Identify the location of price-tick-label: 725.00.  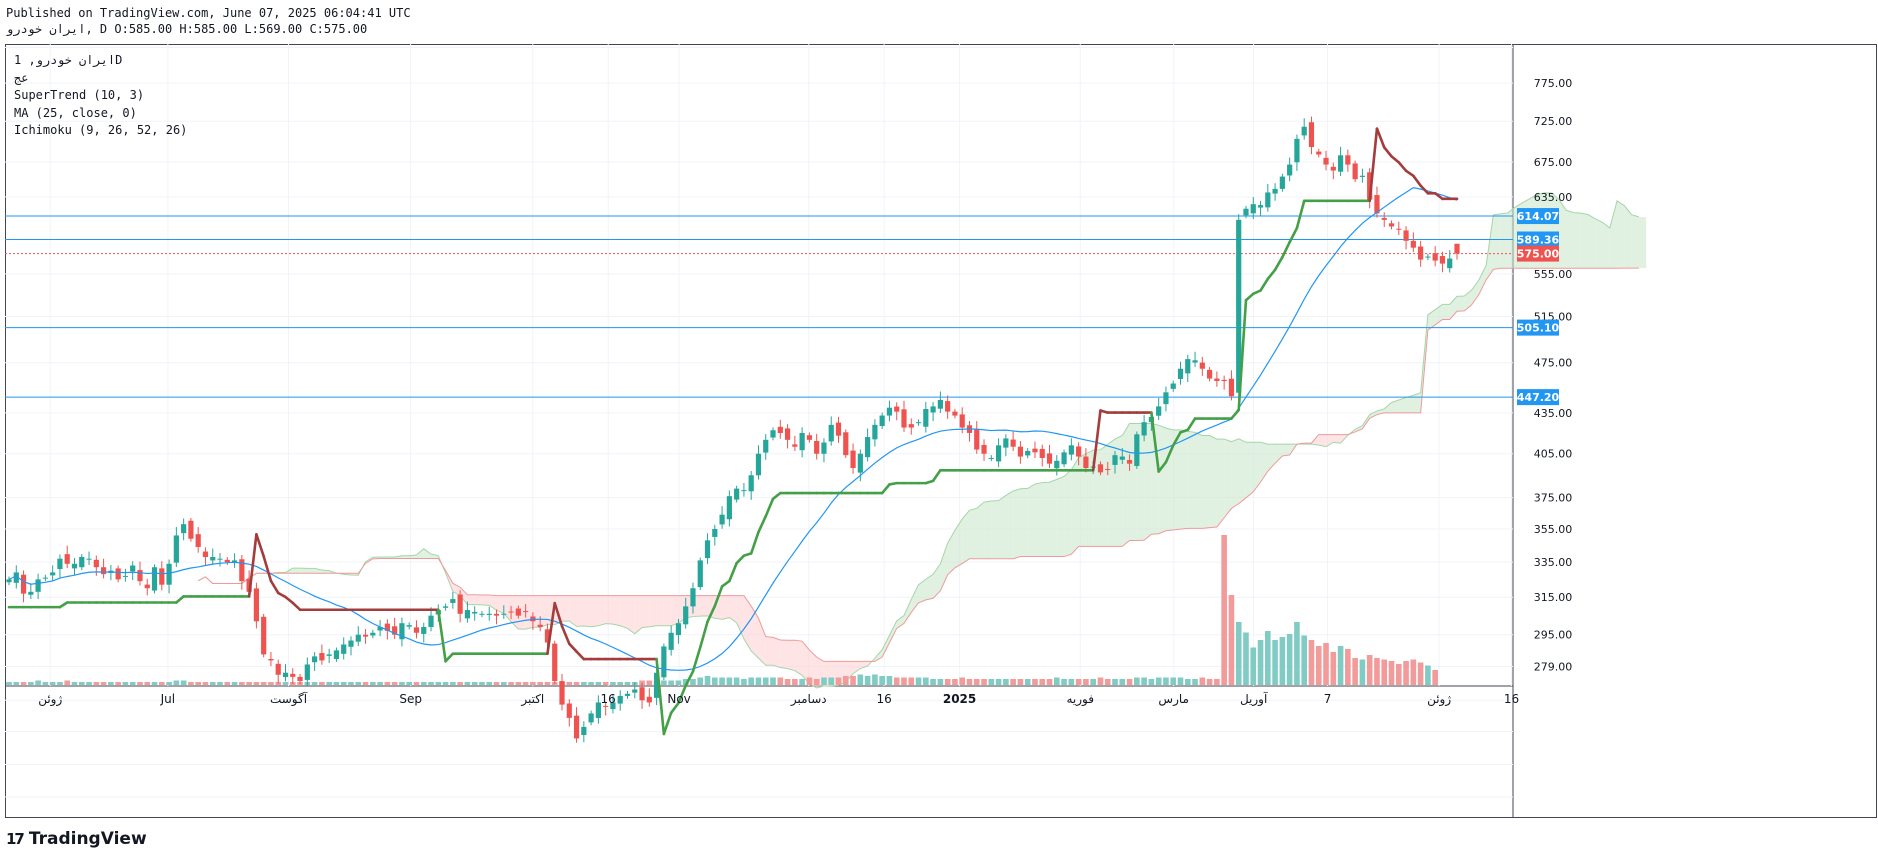
(1553, 121).